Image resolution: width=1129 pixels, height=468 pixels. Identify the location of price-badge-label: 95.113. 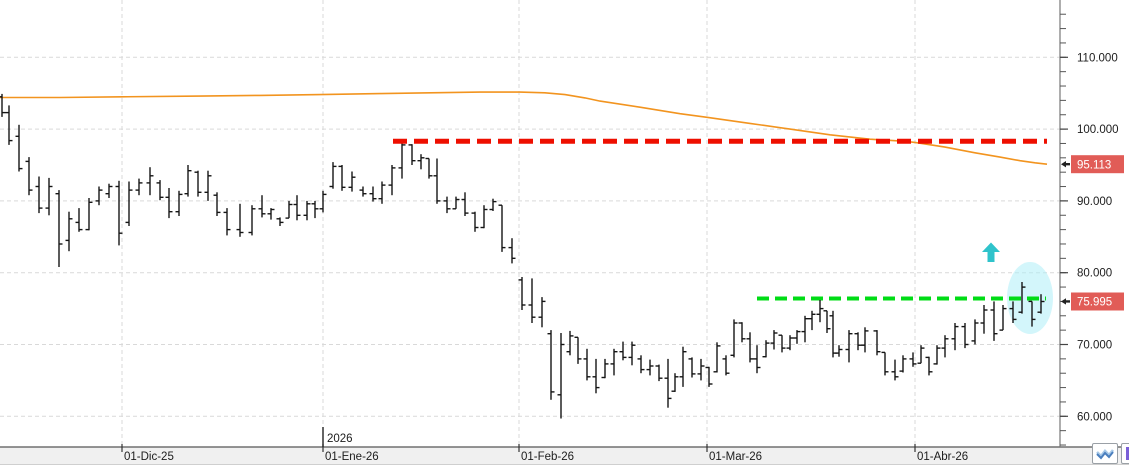
(1094, 165).